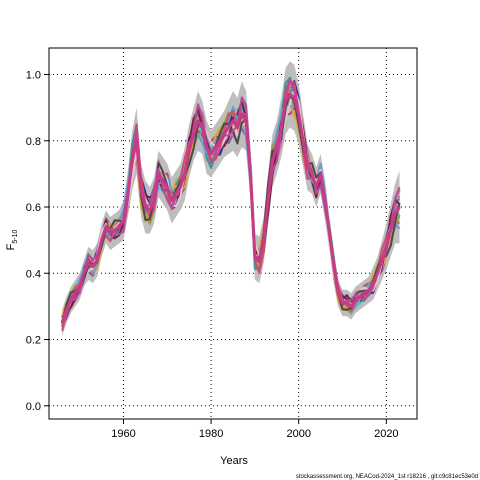 The width and height of the screenshot is (480, 480). I want to click on y-tick-label: 0.8, so click(33, 142).